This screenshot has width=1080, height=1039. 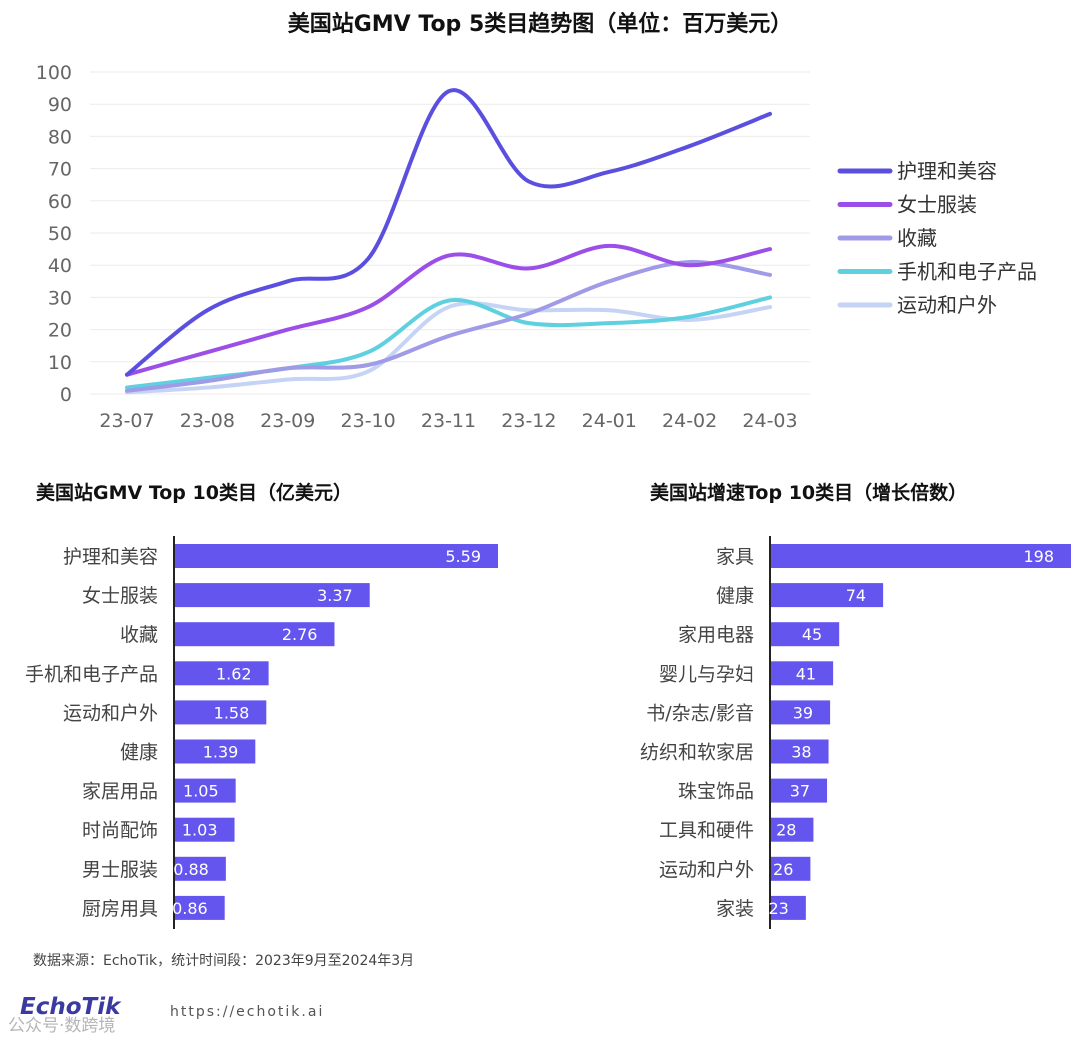 I want to click on legend-label: 收藏, so click(x=917, y=238).